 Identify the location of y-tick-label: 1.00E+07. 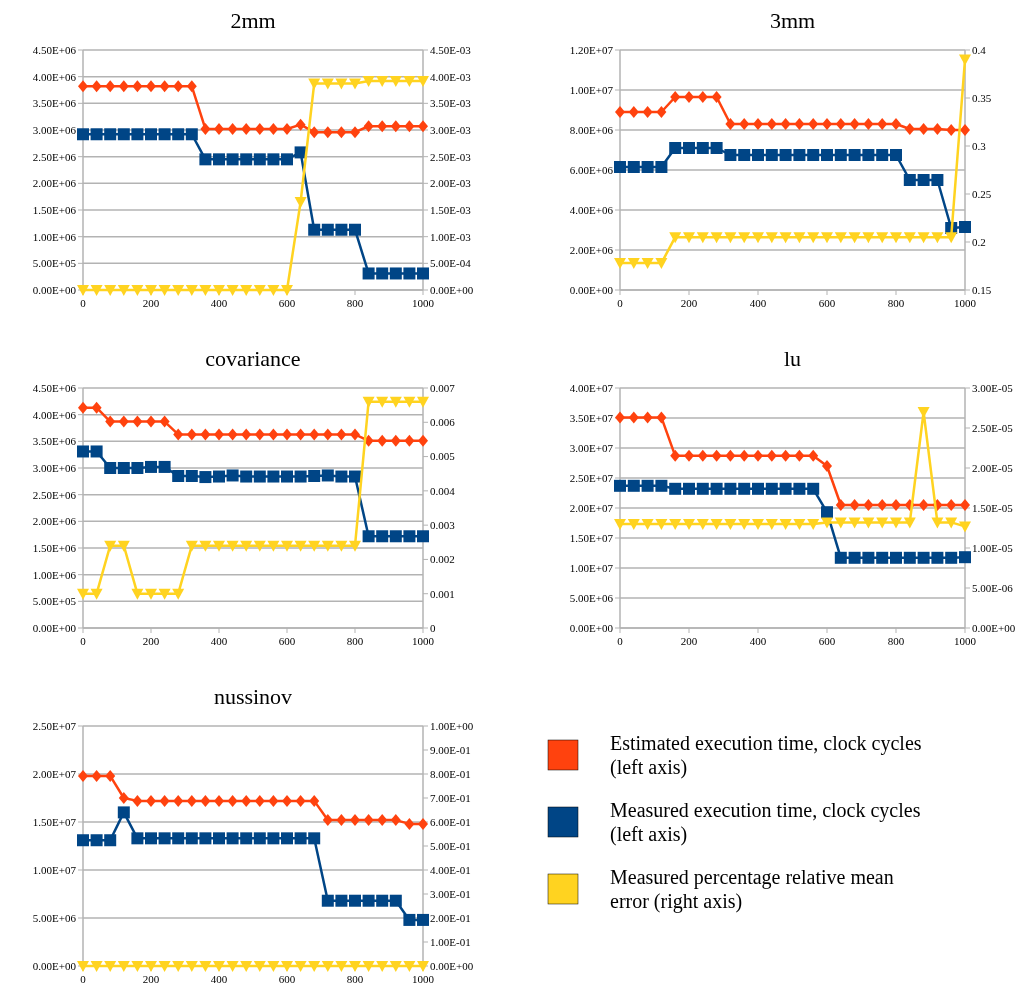
(54, 869).